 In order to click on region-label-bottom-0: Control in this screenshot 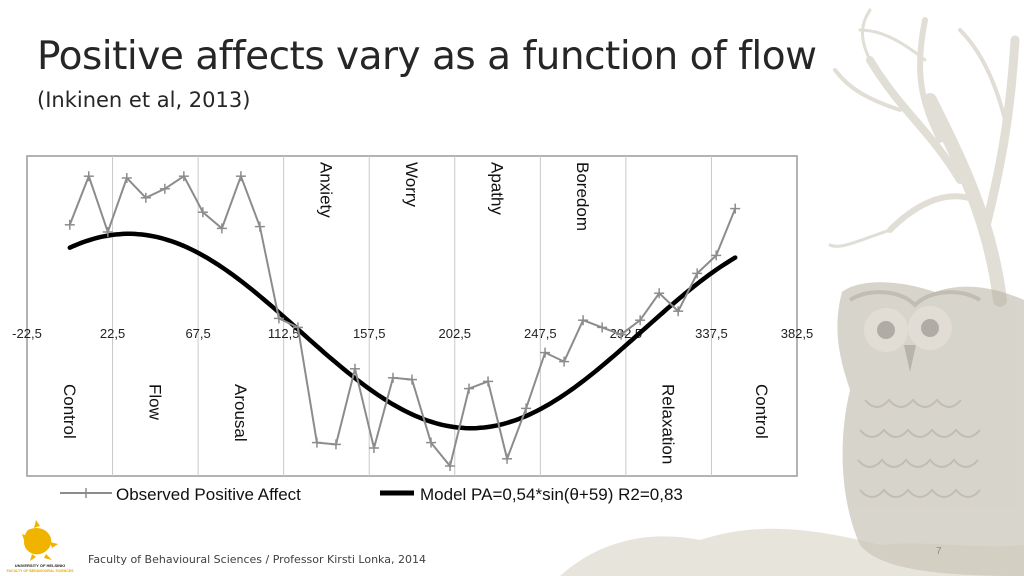, I will do `click(69, 411)`.